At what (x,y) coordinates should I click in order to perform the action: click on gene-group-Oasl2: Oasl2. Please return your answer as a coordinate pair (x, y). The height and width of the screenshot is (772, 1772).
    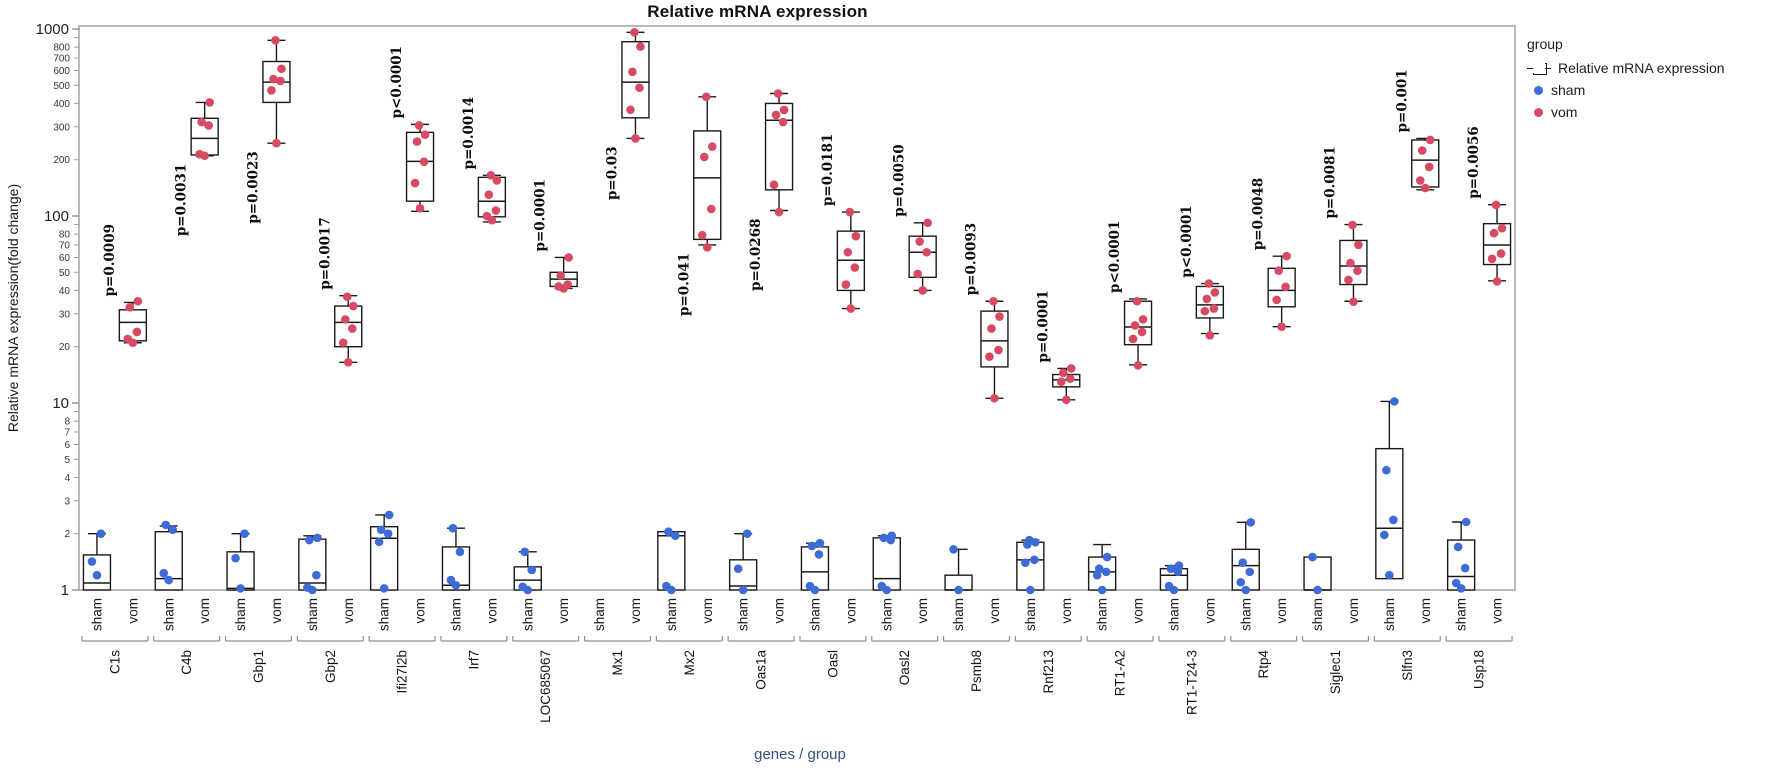
    Looking at the image, I should click on (905, 660).